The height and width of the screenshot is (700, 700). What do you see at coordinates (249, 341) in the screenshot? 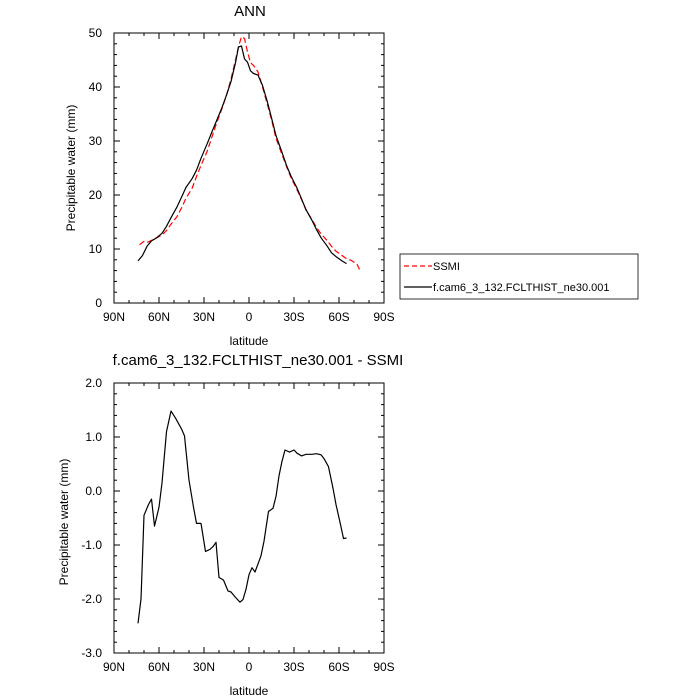
I see `top-x-axis-label: latitude` at bounding box center [249, 341].